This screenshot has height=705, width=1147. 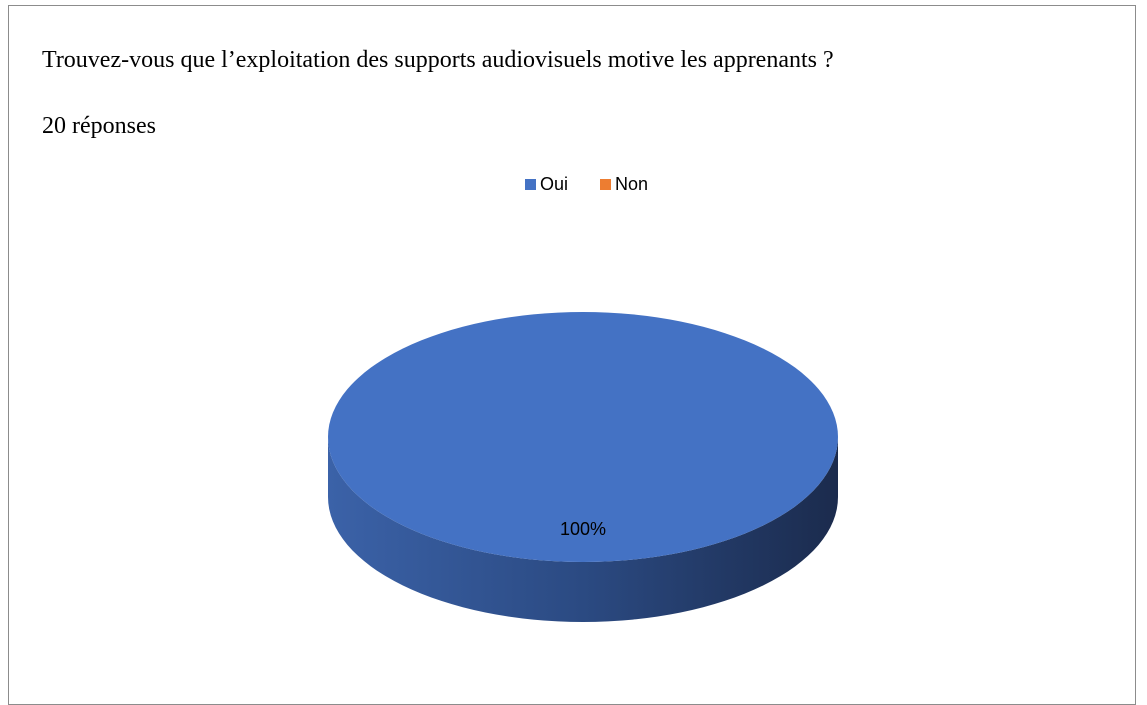 I want to click on legend-label: Oui, so click(x=554, y=184).